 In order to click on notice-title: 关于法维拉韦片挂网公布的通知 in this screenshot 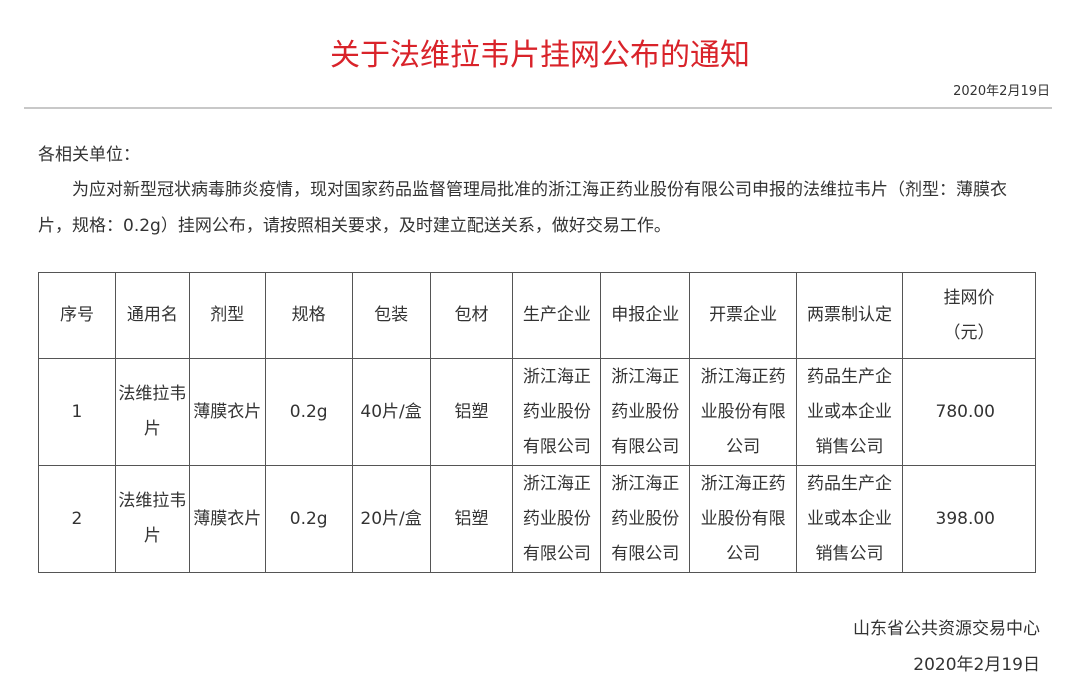, I will do `click(540, 55)`.